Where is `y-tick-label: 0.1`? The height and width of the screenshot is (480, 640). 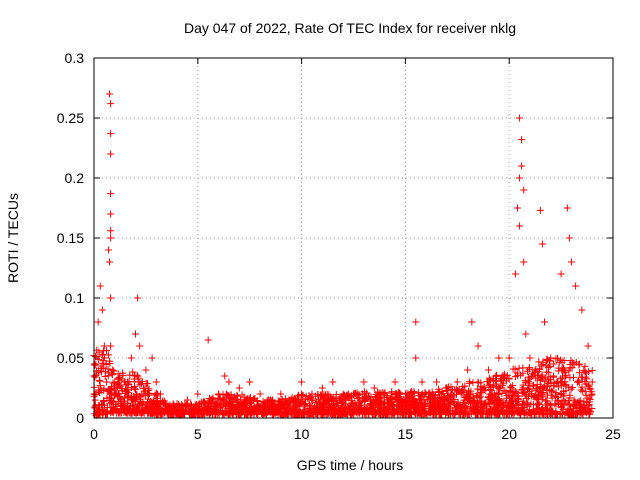 y-tick-label: 0.1 is located at coordinates (75, 298).